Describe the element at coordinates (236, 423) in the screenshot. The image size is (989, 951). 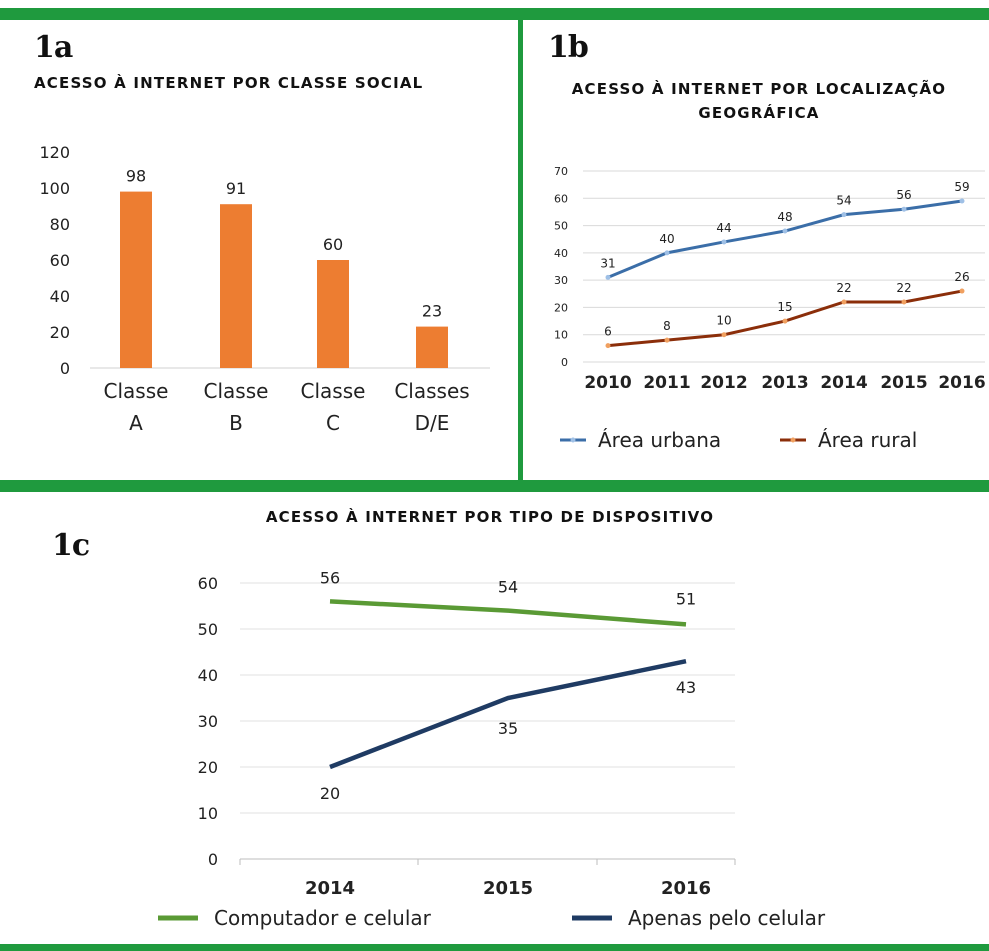
I see `category-label: B` at that location.